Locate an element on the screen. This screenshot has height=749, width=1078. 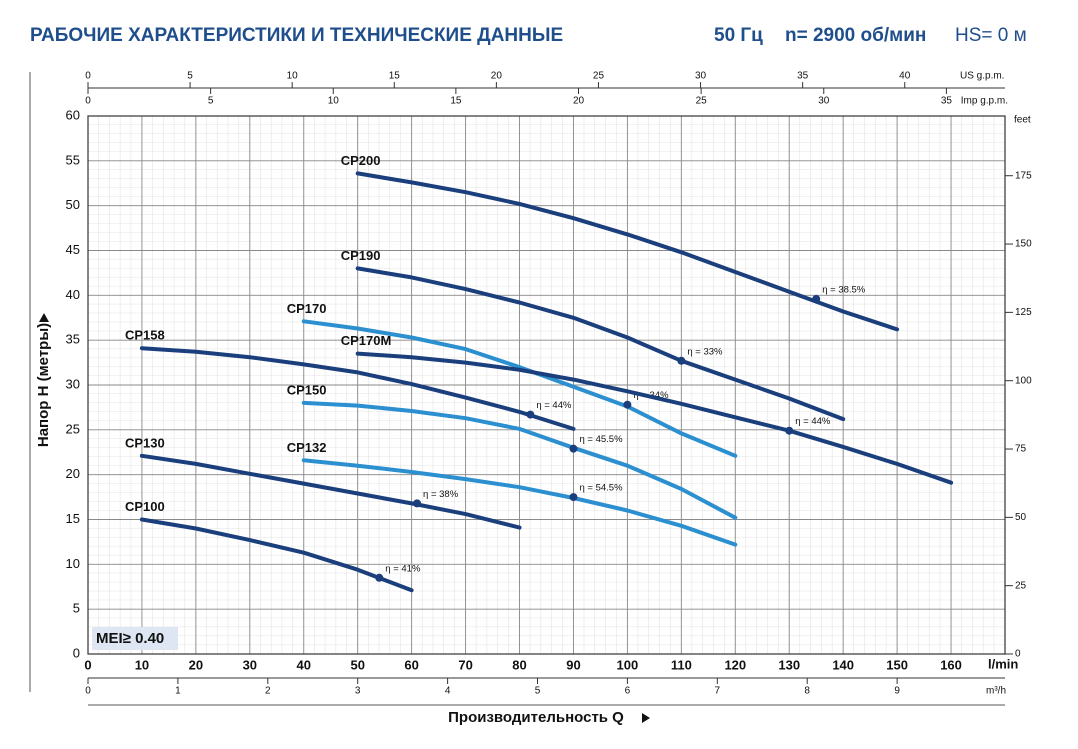
arrow is located at coordinates (44, 317).